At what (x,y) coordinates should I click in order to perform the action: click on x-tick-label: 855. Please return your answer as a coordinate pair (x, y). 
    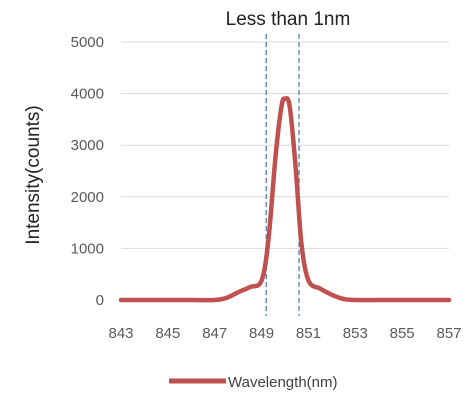
    Looking at the image, I should click on (402, 333).